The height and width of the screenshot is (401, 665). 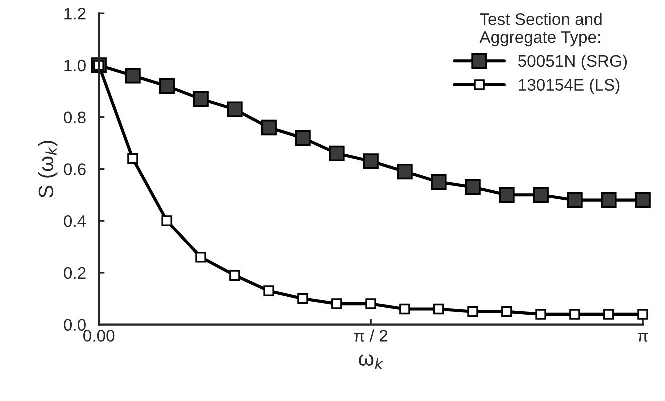 What do you see at coordinates (371, 362) in the screenshot?
I see `x-axis-title: ω$_{k}$` at bounding box center [371, 362].